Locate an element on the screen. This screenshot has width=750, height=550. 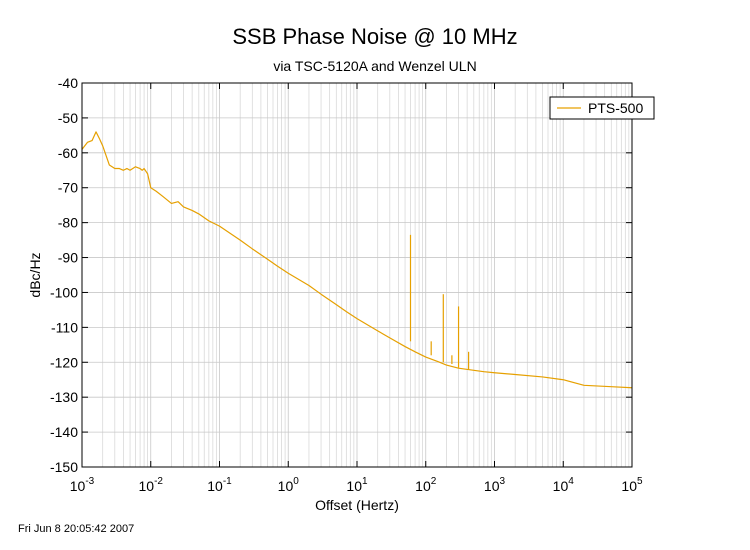
chart-subtitle: via TSC-5120A and Wenzel ULN is located at coordinates (375, 66).